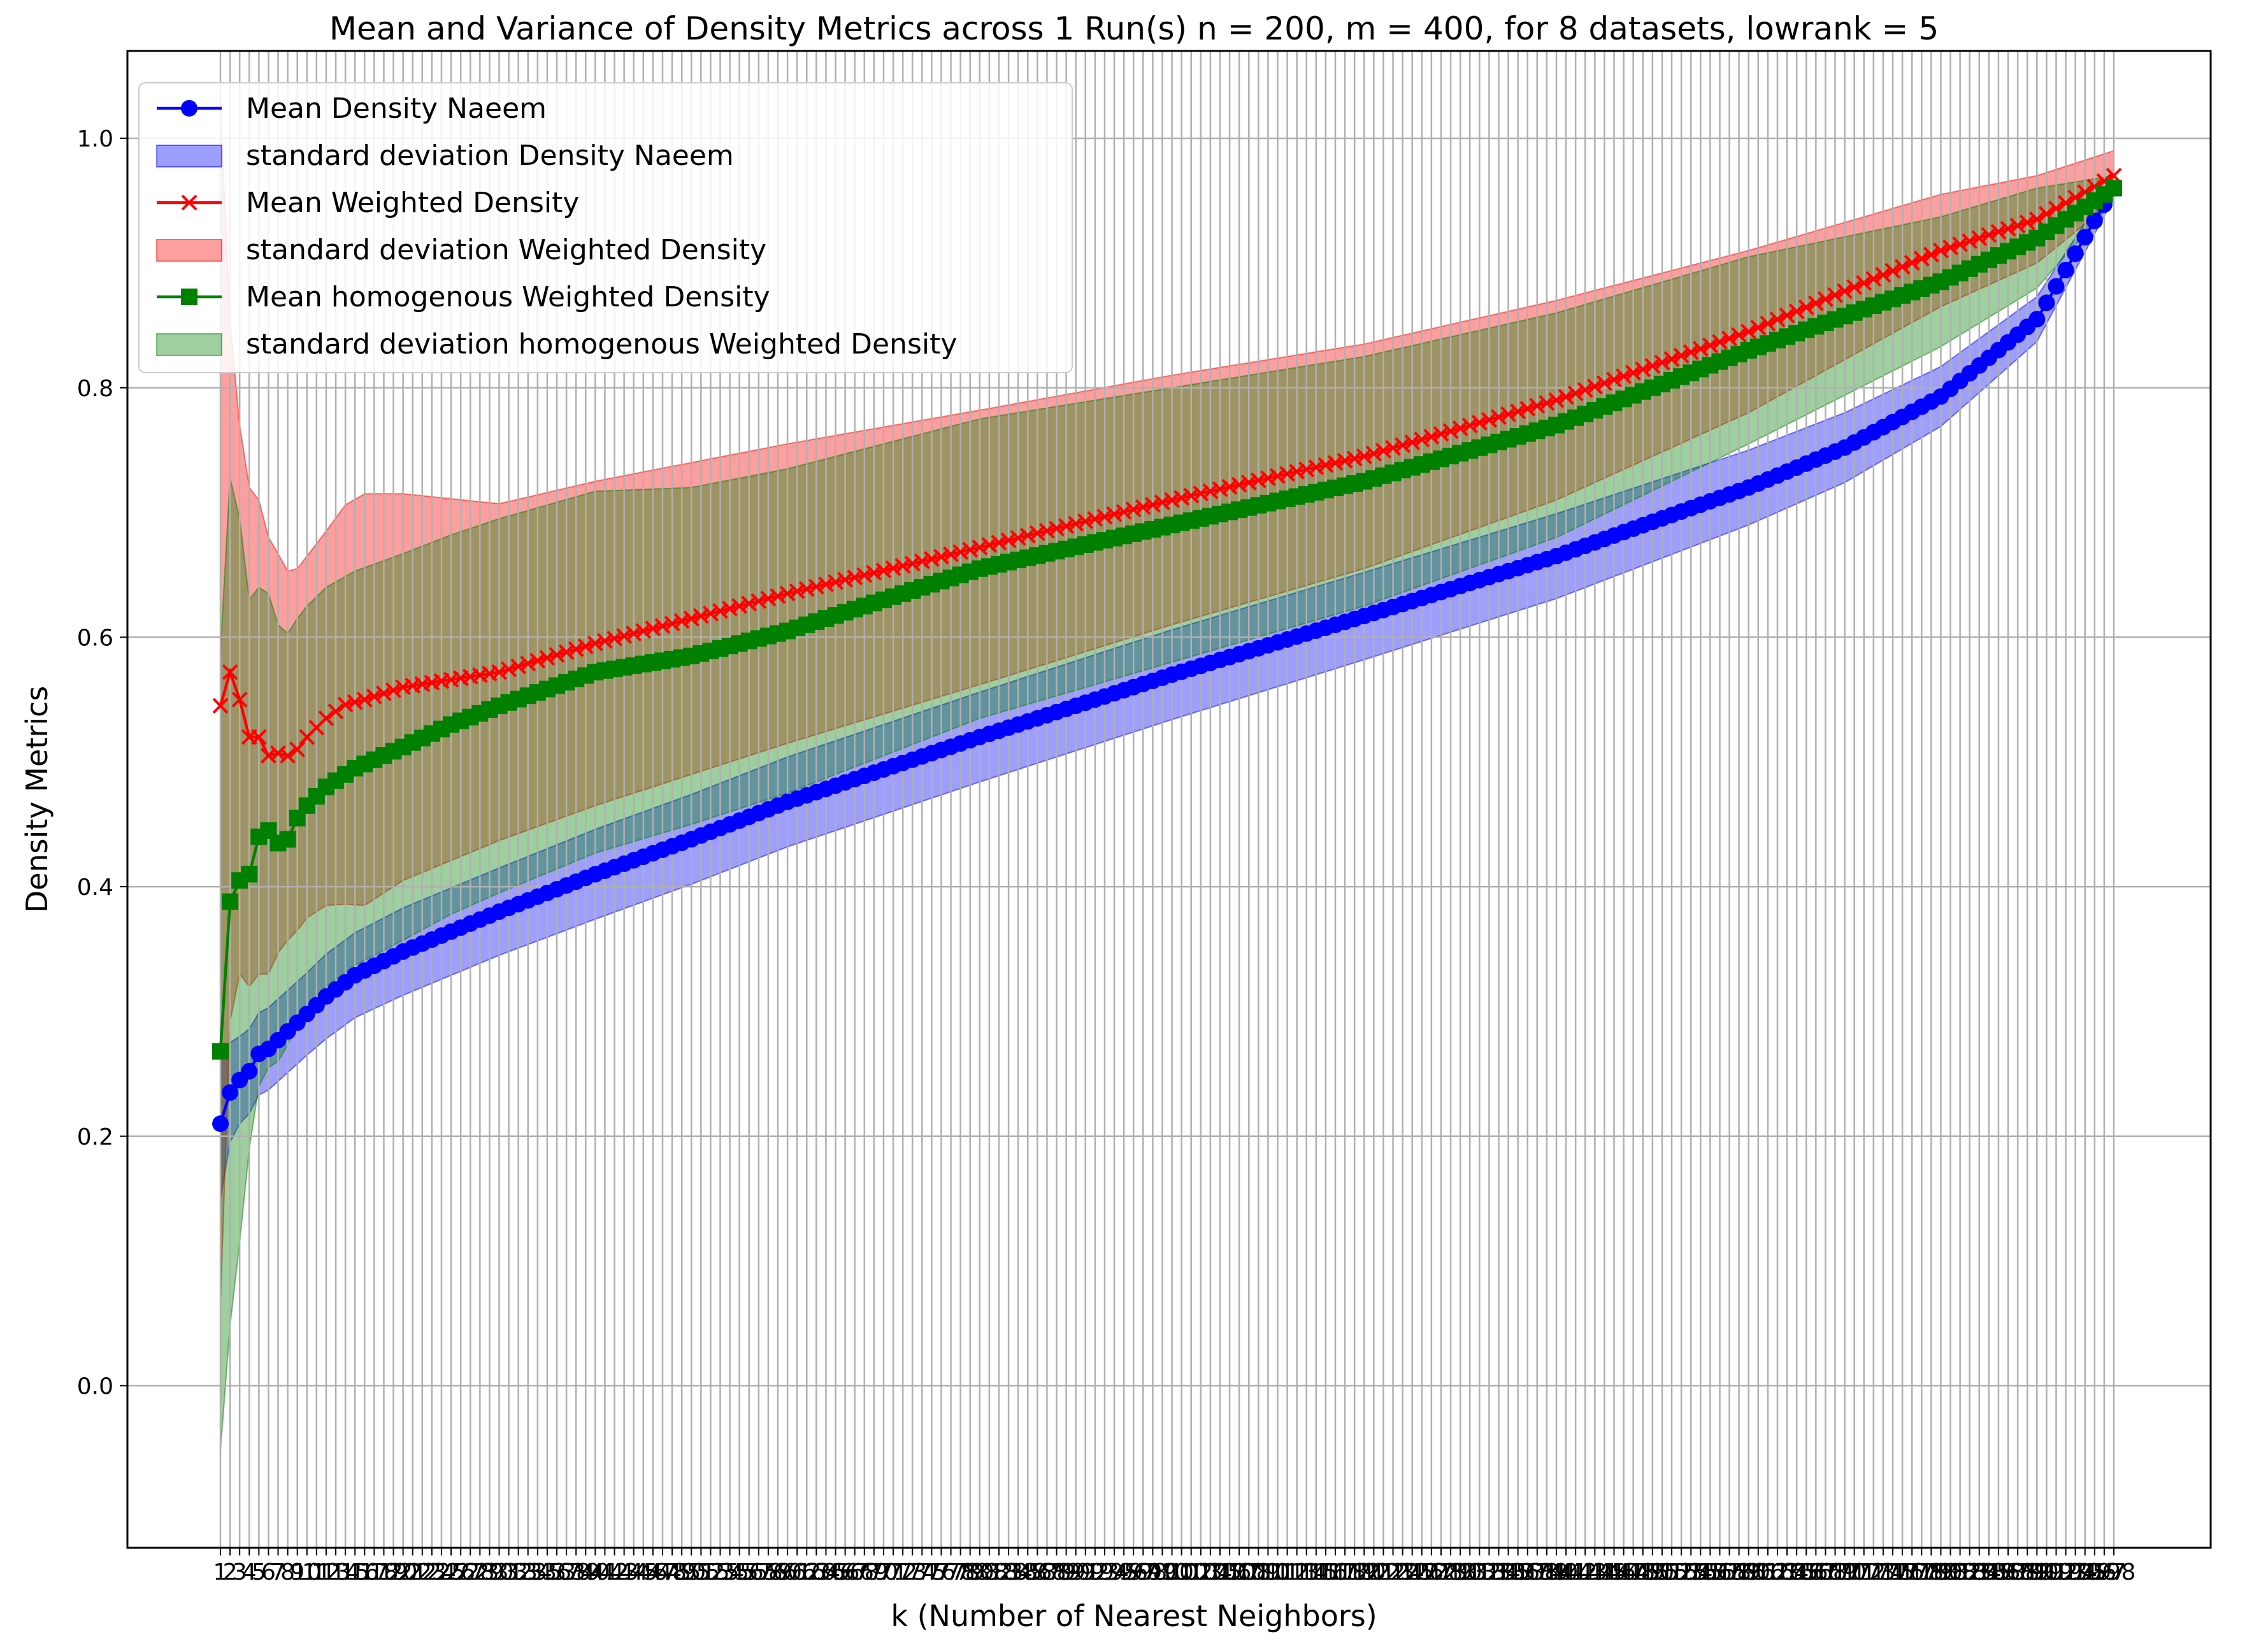 The image size is (2268, 1651). I want to click on x-tick-label: 120, so click(1364, 1572).